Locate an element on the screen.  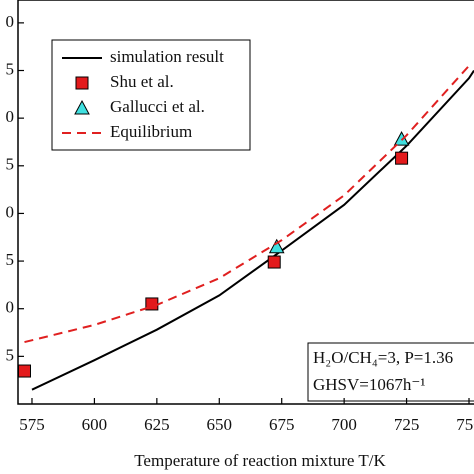
x-tick-label: 725 is located at coordinates (407, 424).